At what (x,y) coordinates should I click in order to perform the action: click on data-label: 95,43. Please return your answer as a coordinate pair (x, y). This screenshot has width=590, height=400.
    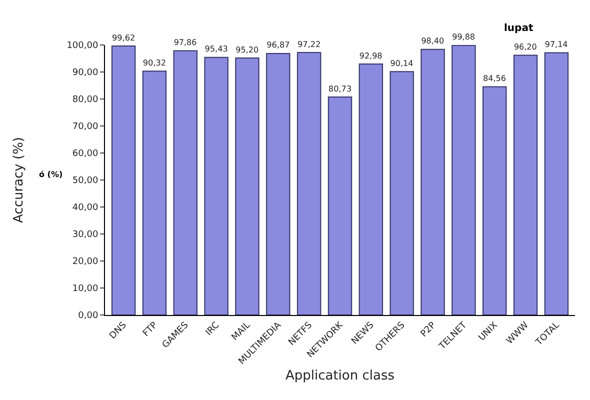
    Looking at the image, I should click on (216, 49).